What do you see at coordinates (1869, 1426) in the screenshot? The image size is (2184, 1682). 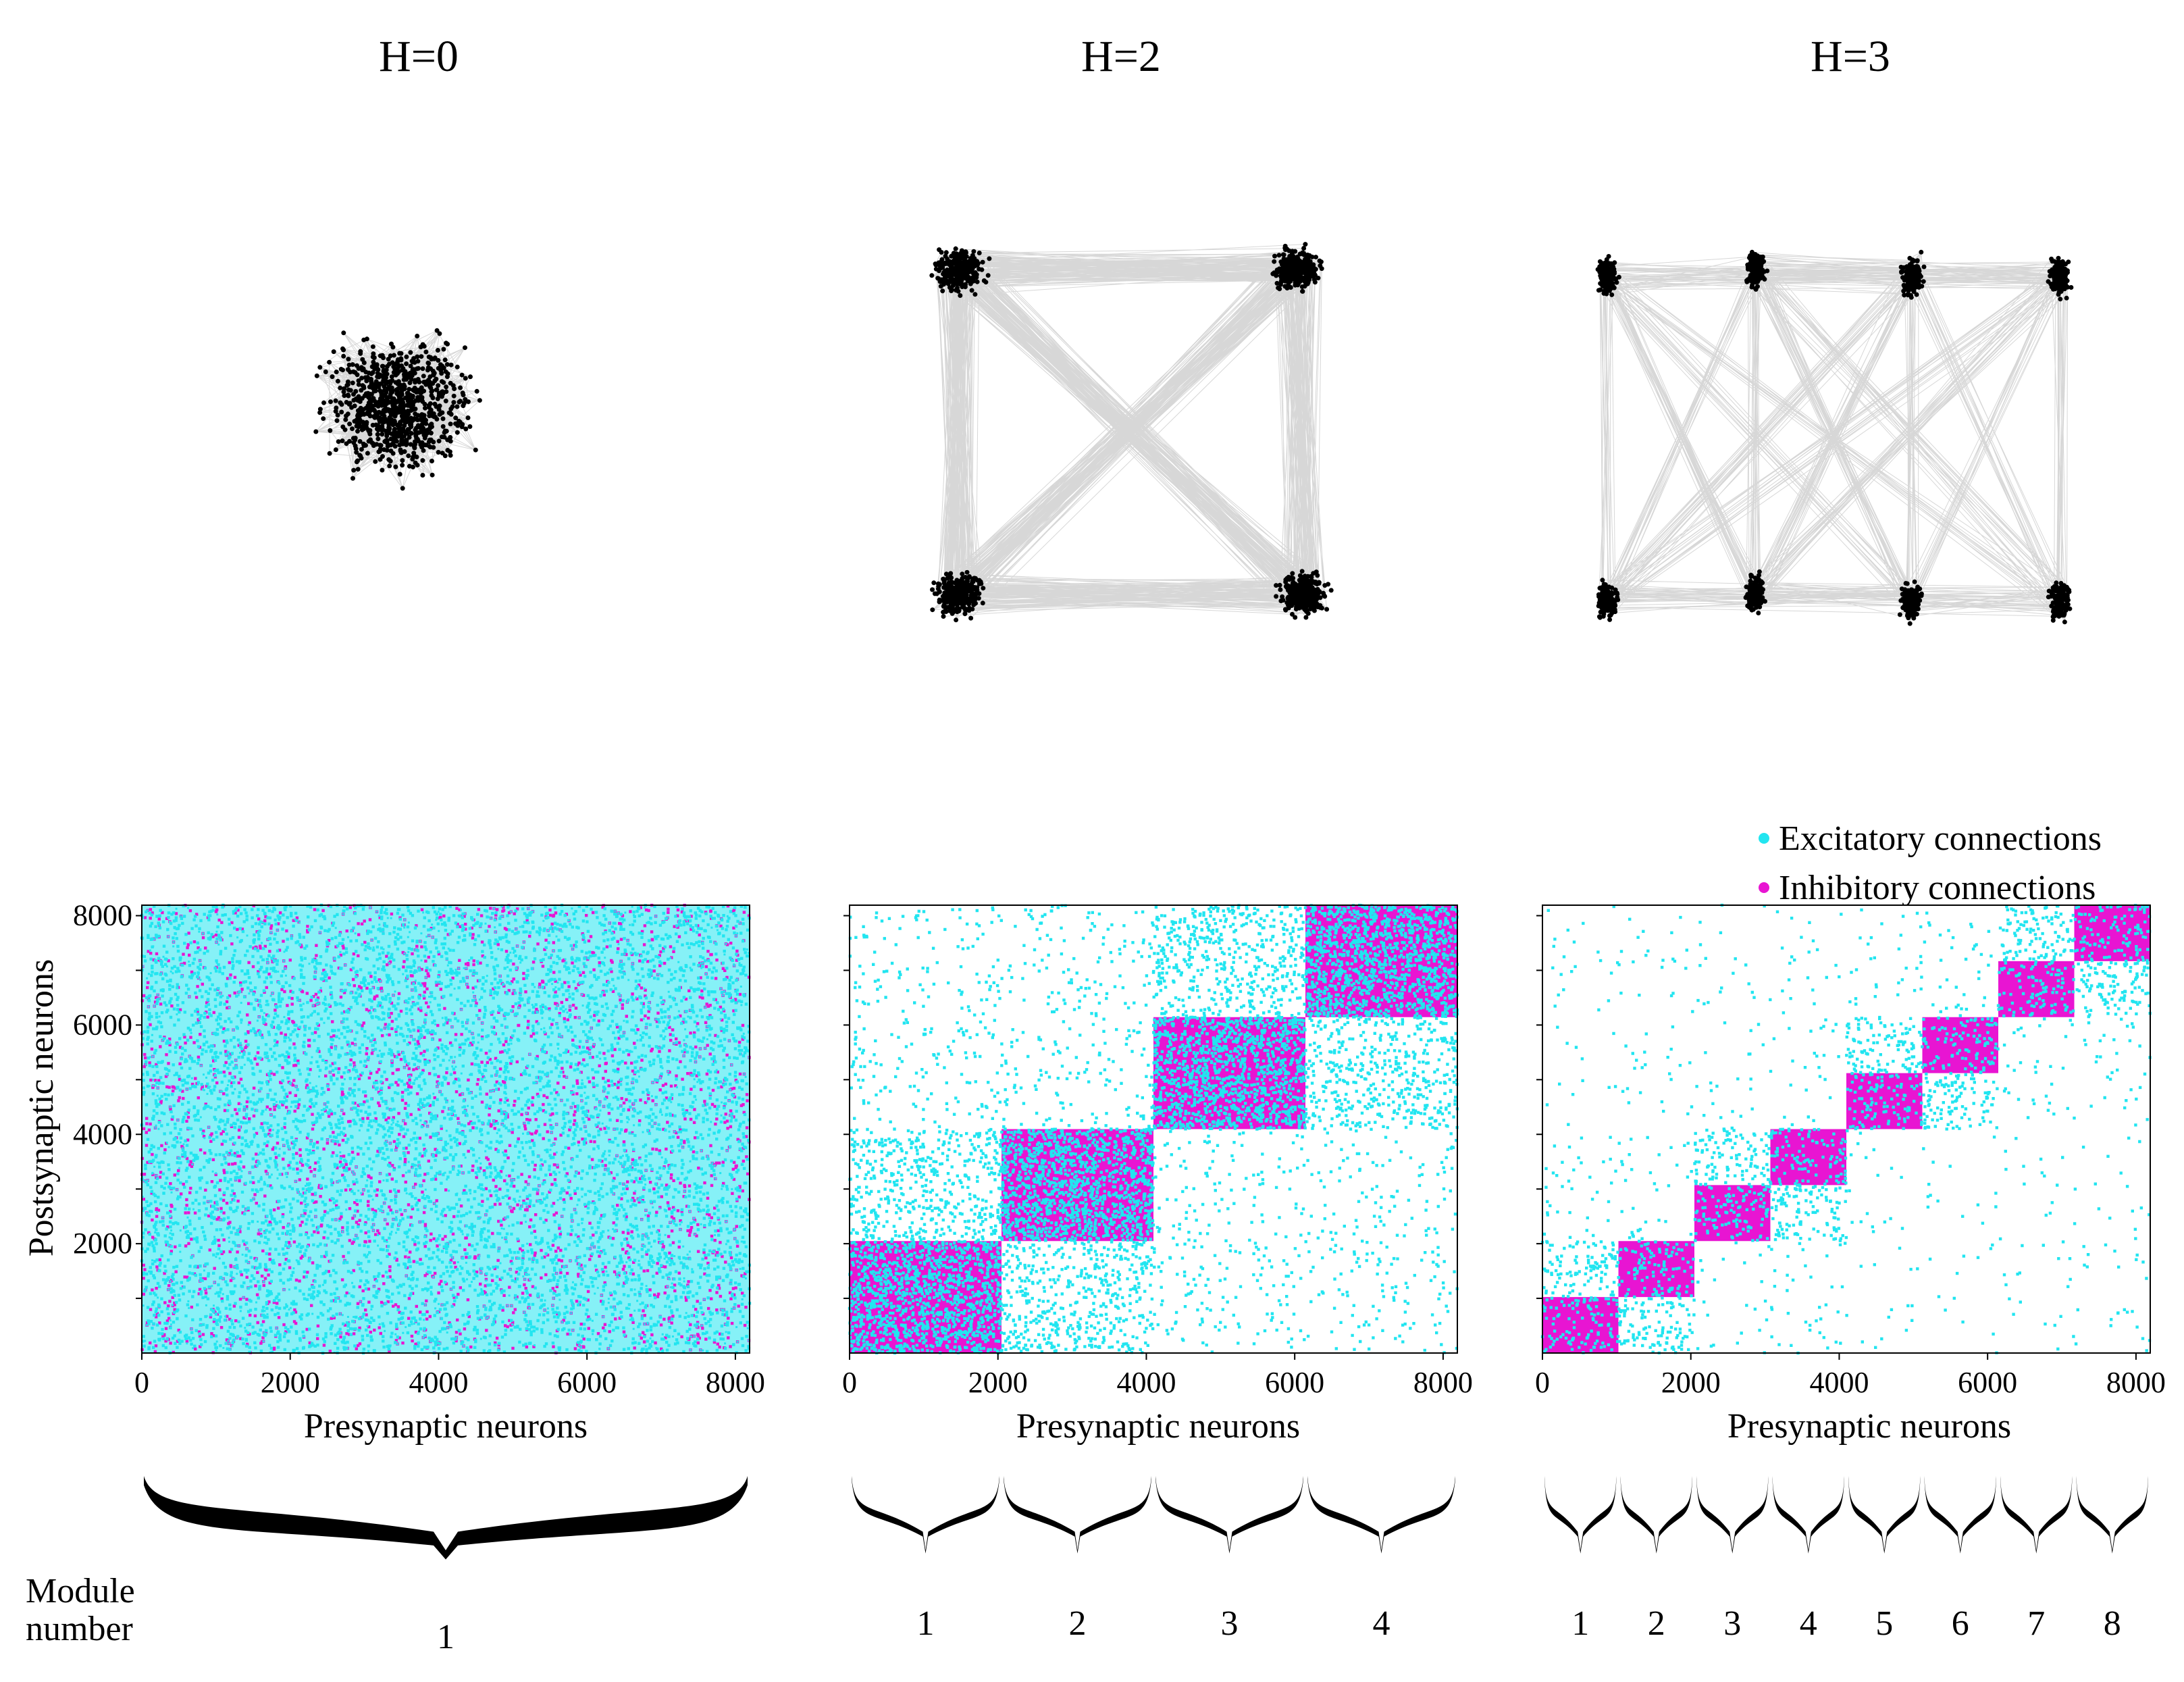 I see `xlabel-h3: Presynaptic neurons` at bounding box center [1869, 1426].